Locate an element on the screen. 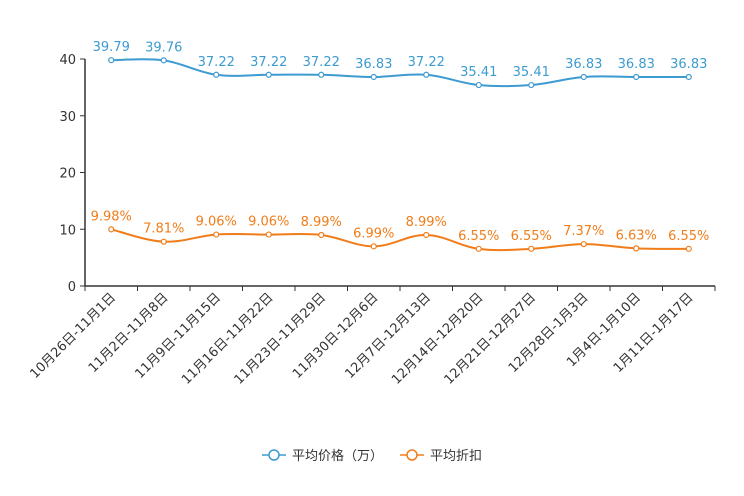 The width and height of the screenshot is (744, 496). x-tick-label: 12月21日-12月27日 is located at coordinates (490, 338).